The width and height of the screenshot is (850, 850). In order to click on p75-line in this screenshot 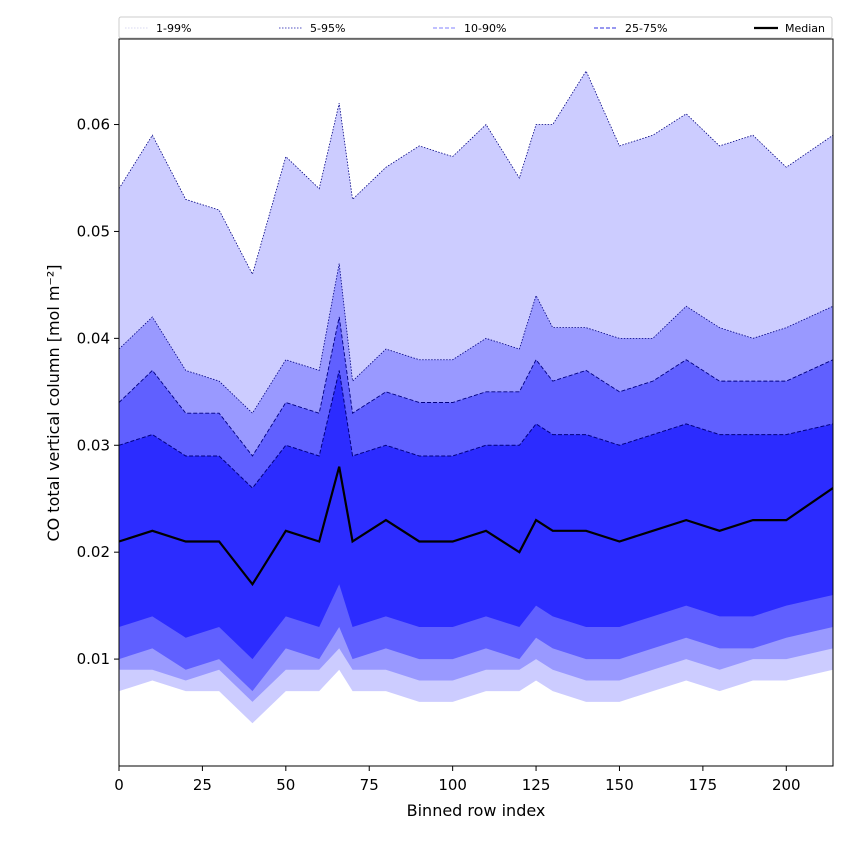, I will do `click(476, 429)`.